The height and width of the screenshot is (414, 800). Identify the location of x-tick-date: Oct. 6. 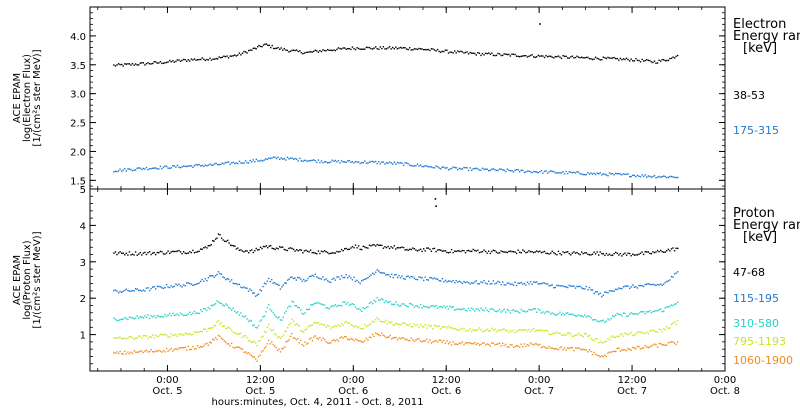
(446, 391).